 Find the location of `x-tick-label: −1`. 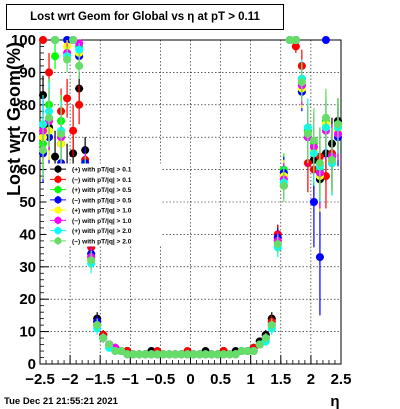

x-tick-label: −1 is located at coordinates (130, 379).